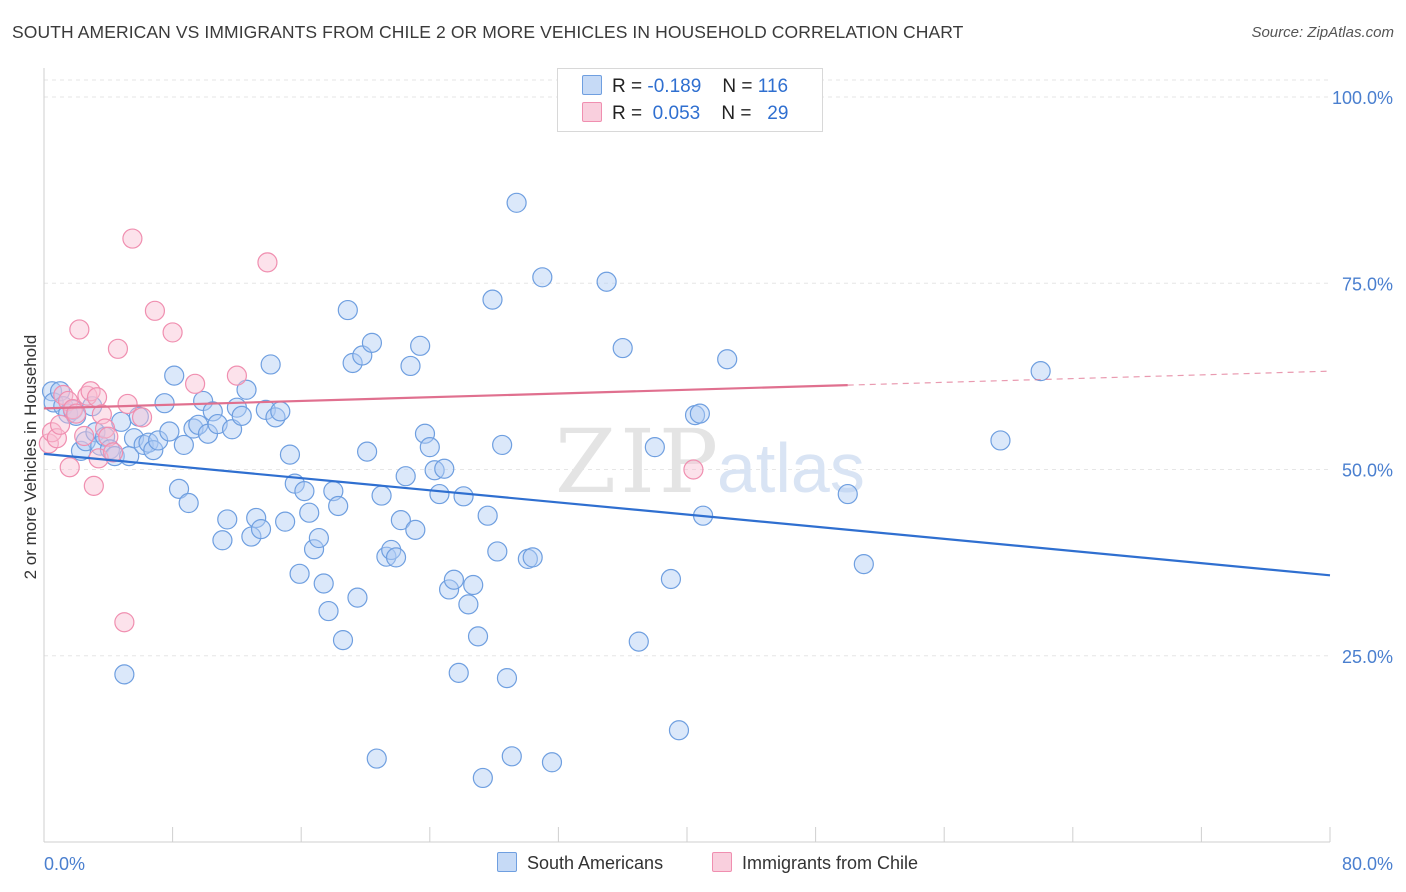 This screenshot has height=892, width=1406. Describe the element at coordinates (676, 113) in the screenshot. I see `legend-r-value: 0.053` at that location.